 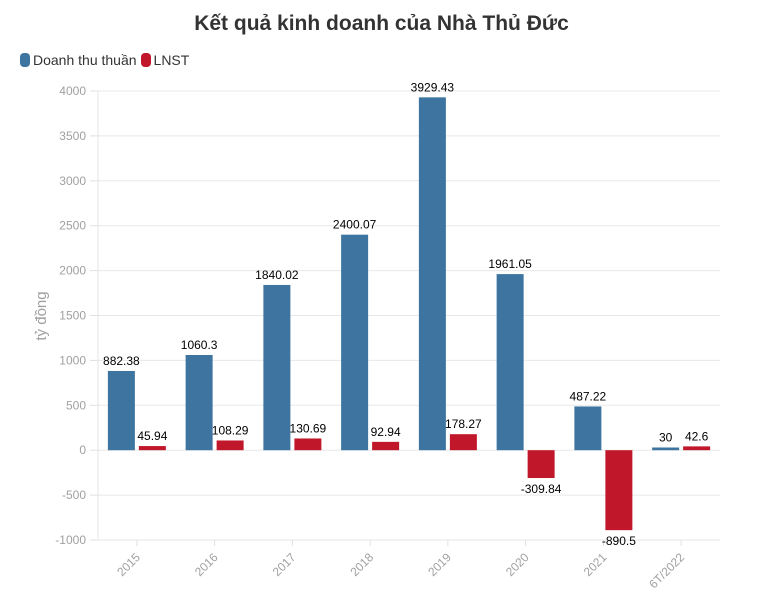 What do you see at coordinates (230, 430) in the screenshot?
I see `data-label: 108.29` at bounding box center [230, 430].